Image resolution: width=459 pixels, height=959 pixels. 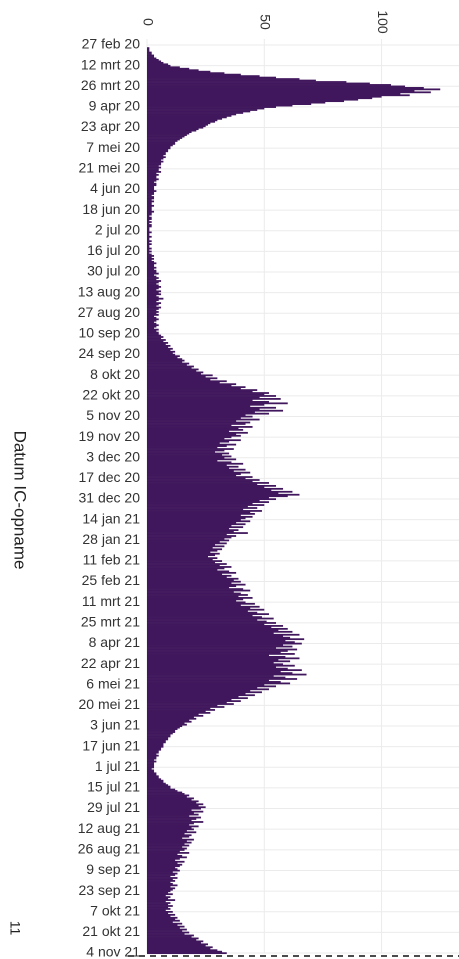 What do you see at coordinates (113, 250) in the screenshot?
I see `y-tick-label: 16 jul 20` at bounding box center [113, 250].